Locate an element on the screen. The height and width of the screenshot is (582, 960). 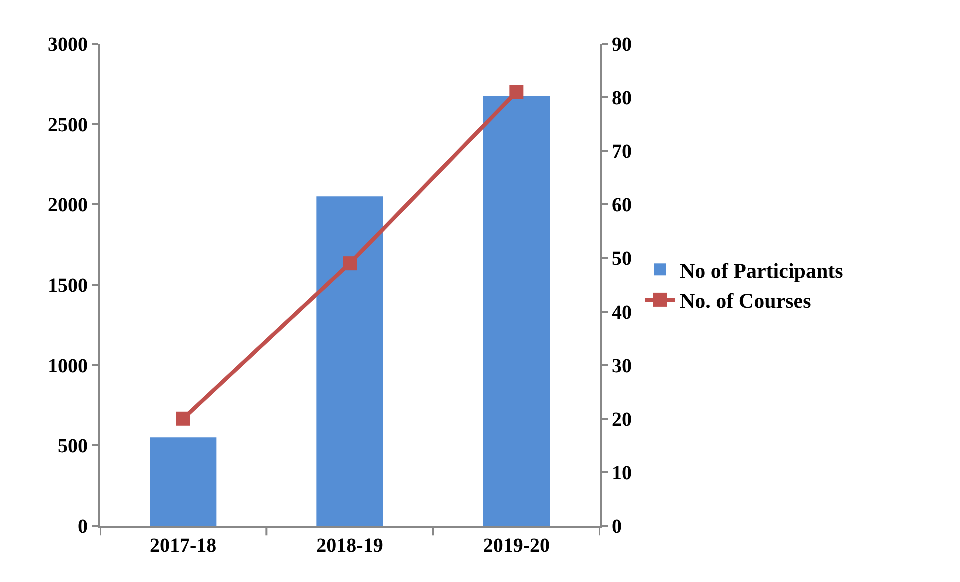
y-tick-label: 2000 is located at coordinates (68, 205).